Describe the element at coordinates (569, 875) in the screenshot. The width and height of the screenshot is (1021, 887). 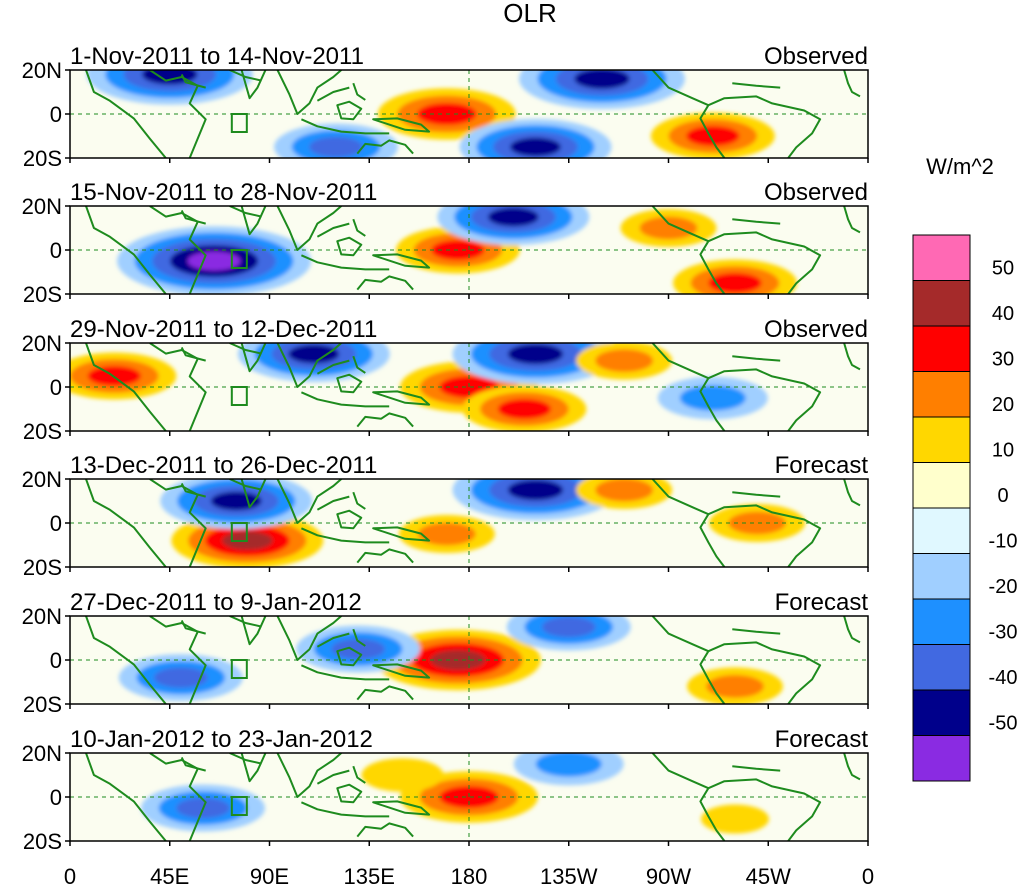
I see `lon-tick-label: 135W` at that location.